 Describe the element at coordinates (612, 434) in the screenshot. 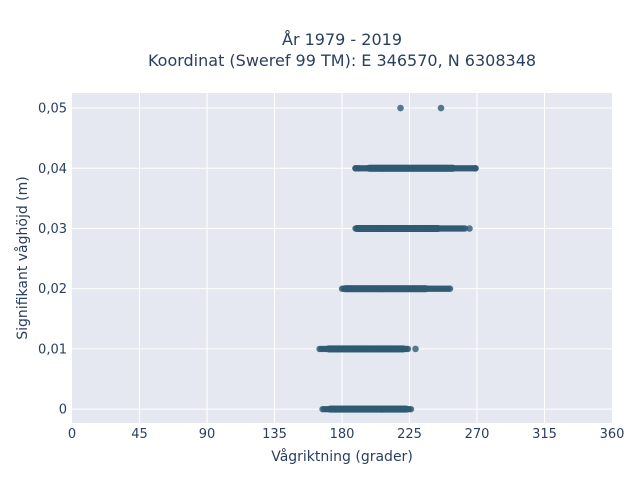

I see `x-tick-label: 360` at that location.